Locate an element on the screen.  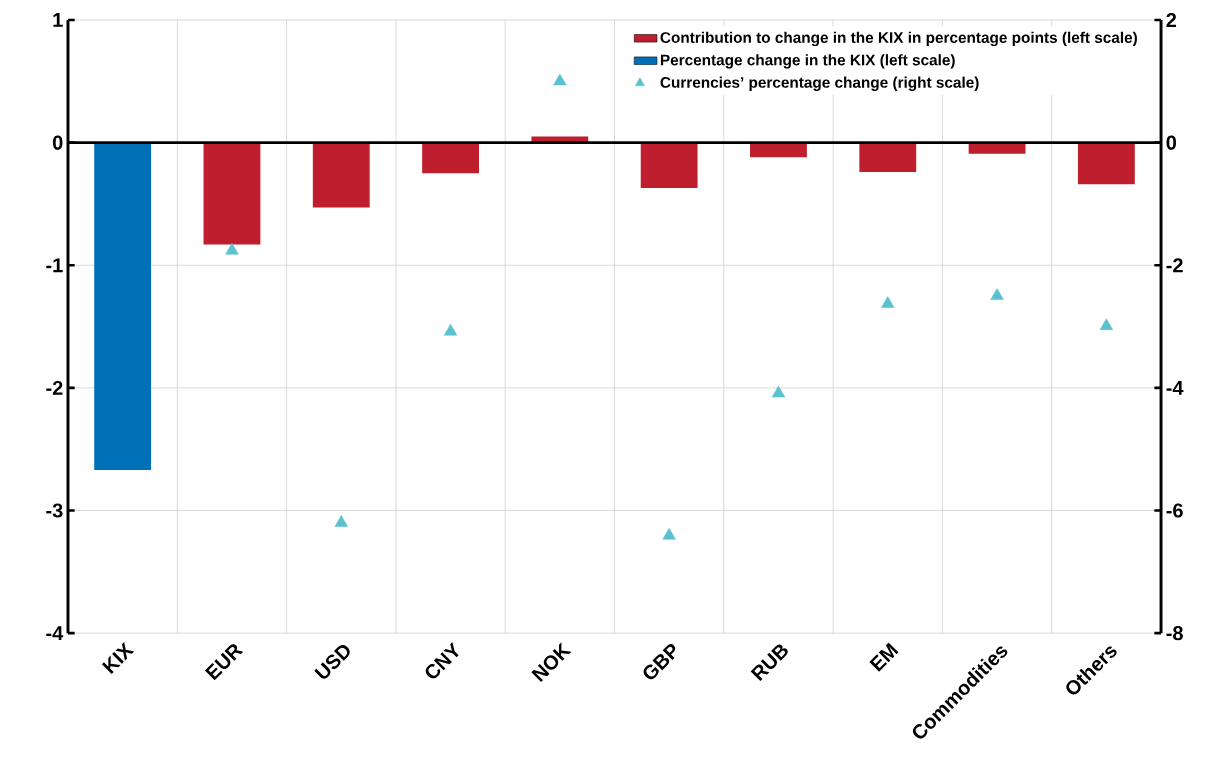
y-tick-label: 0 is located at coordinates (57, 142).